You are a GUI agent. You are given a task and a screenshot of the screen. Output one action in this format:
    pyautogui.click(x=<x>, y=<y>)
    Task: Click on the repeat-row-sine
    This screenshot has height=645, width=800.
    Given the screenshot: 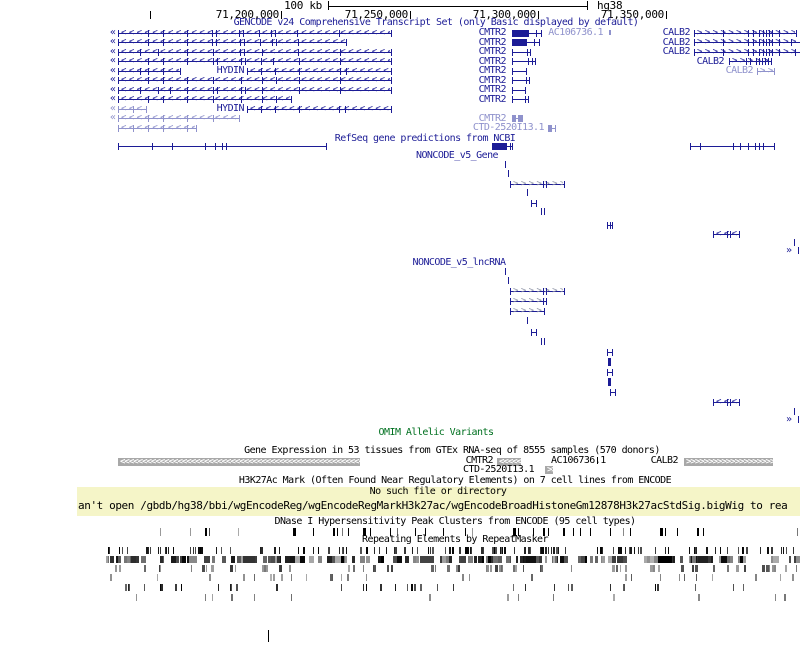 What is the action you would take?
    pyautogui.click(x=400, y=550)
    